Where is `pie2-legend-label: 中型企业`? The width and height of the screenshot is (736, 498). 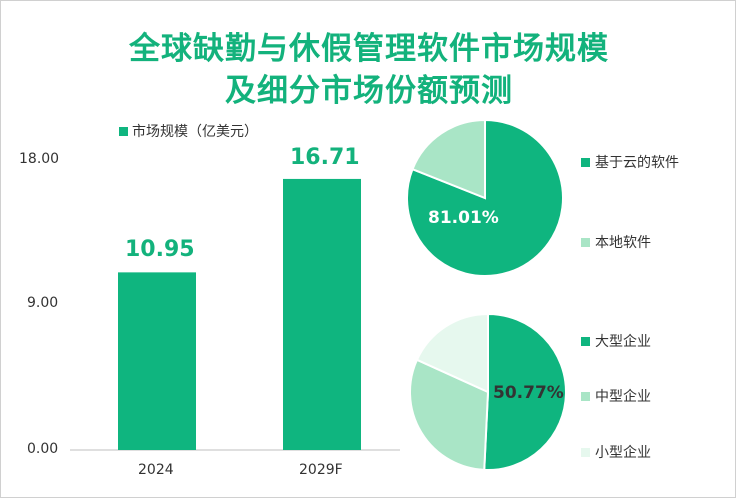 pie2-legend-label: 中型企业 is located at coordinates (623, 397).